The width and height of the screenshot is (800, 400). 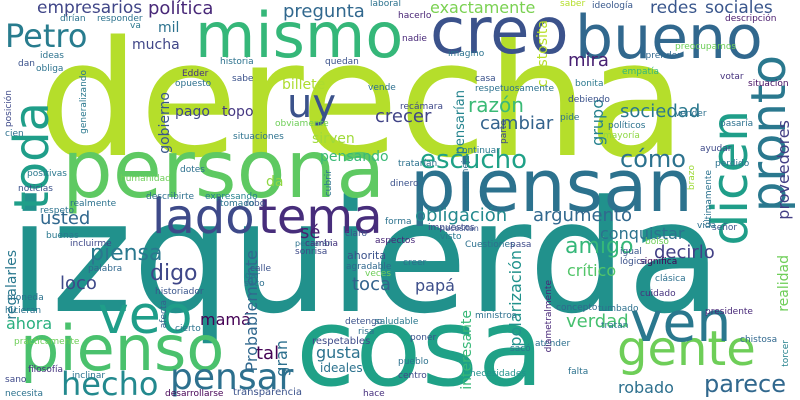 What do you see at coordinates (299, 36) in the screenshot?
I see `word-mismo: mismo` at bounding box center [299, 36].